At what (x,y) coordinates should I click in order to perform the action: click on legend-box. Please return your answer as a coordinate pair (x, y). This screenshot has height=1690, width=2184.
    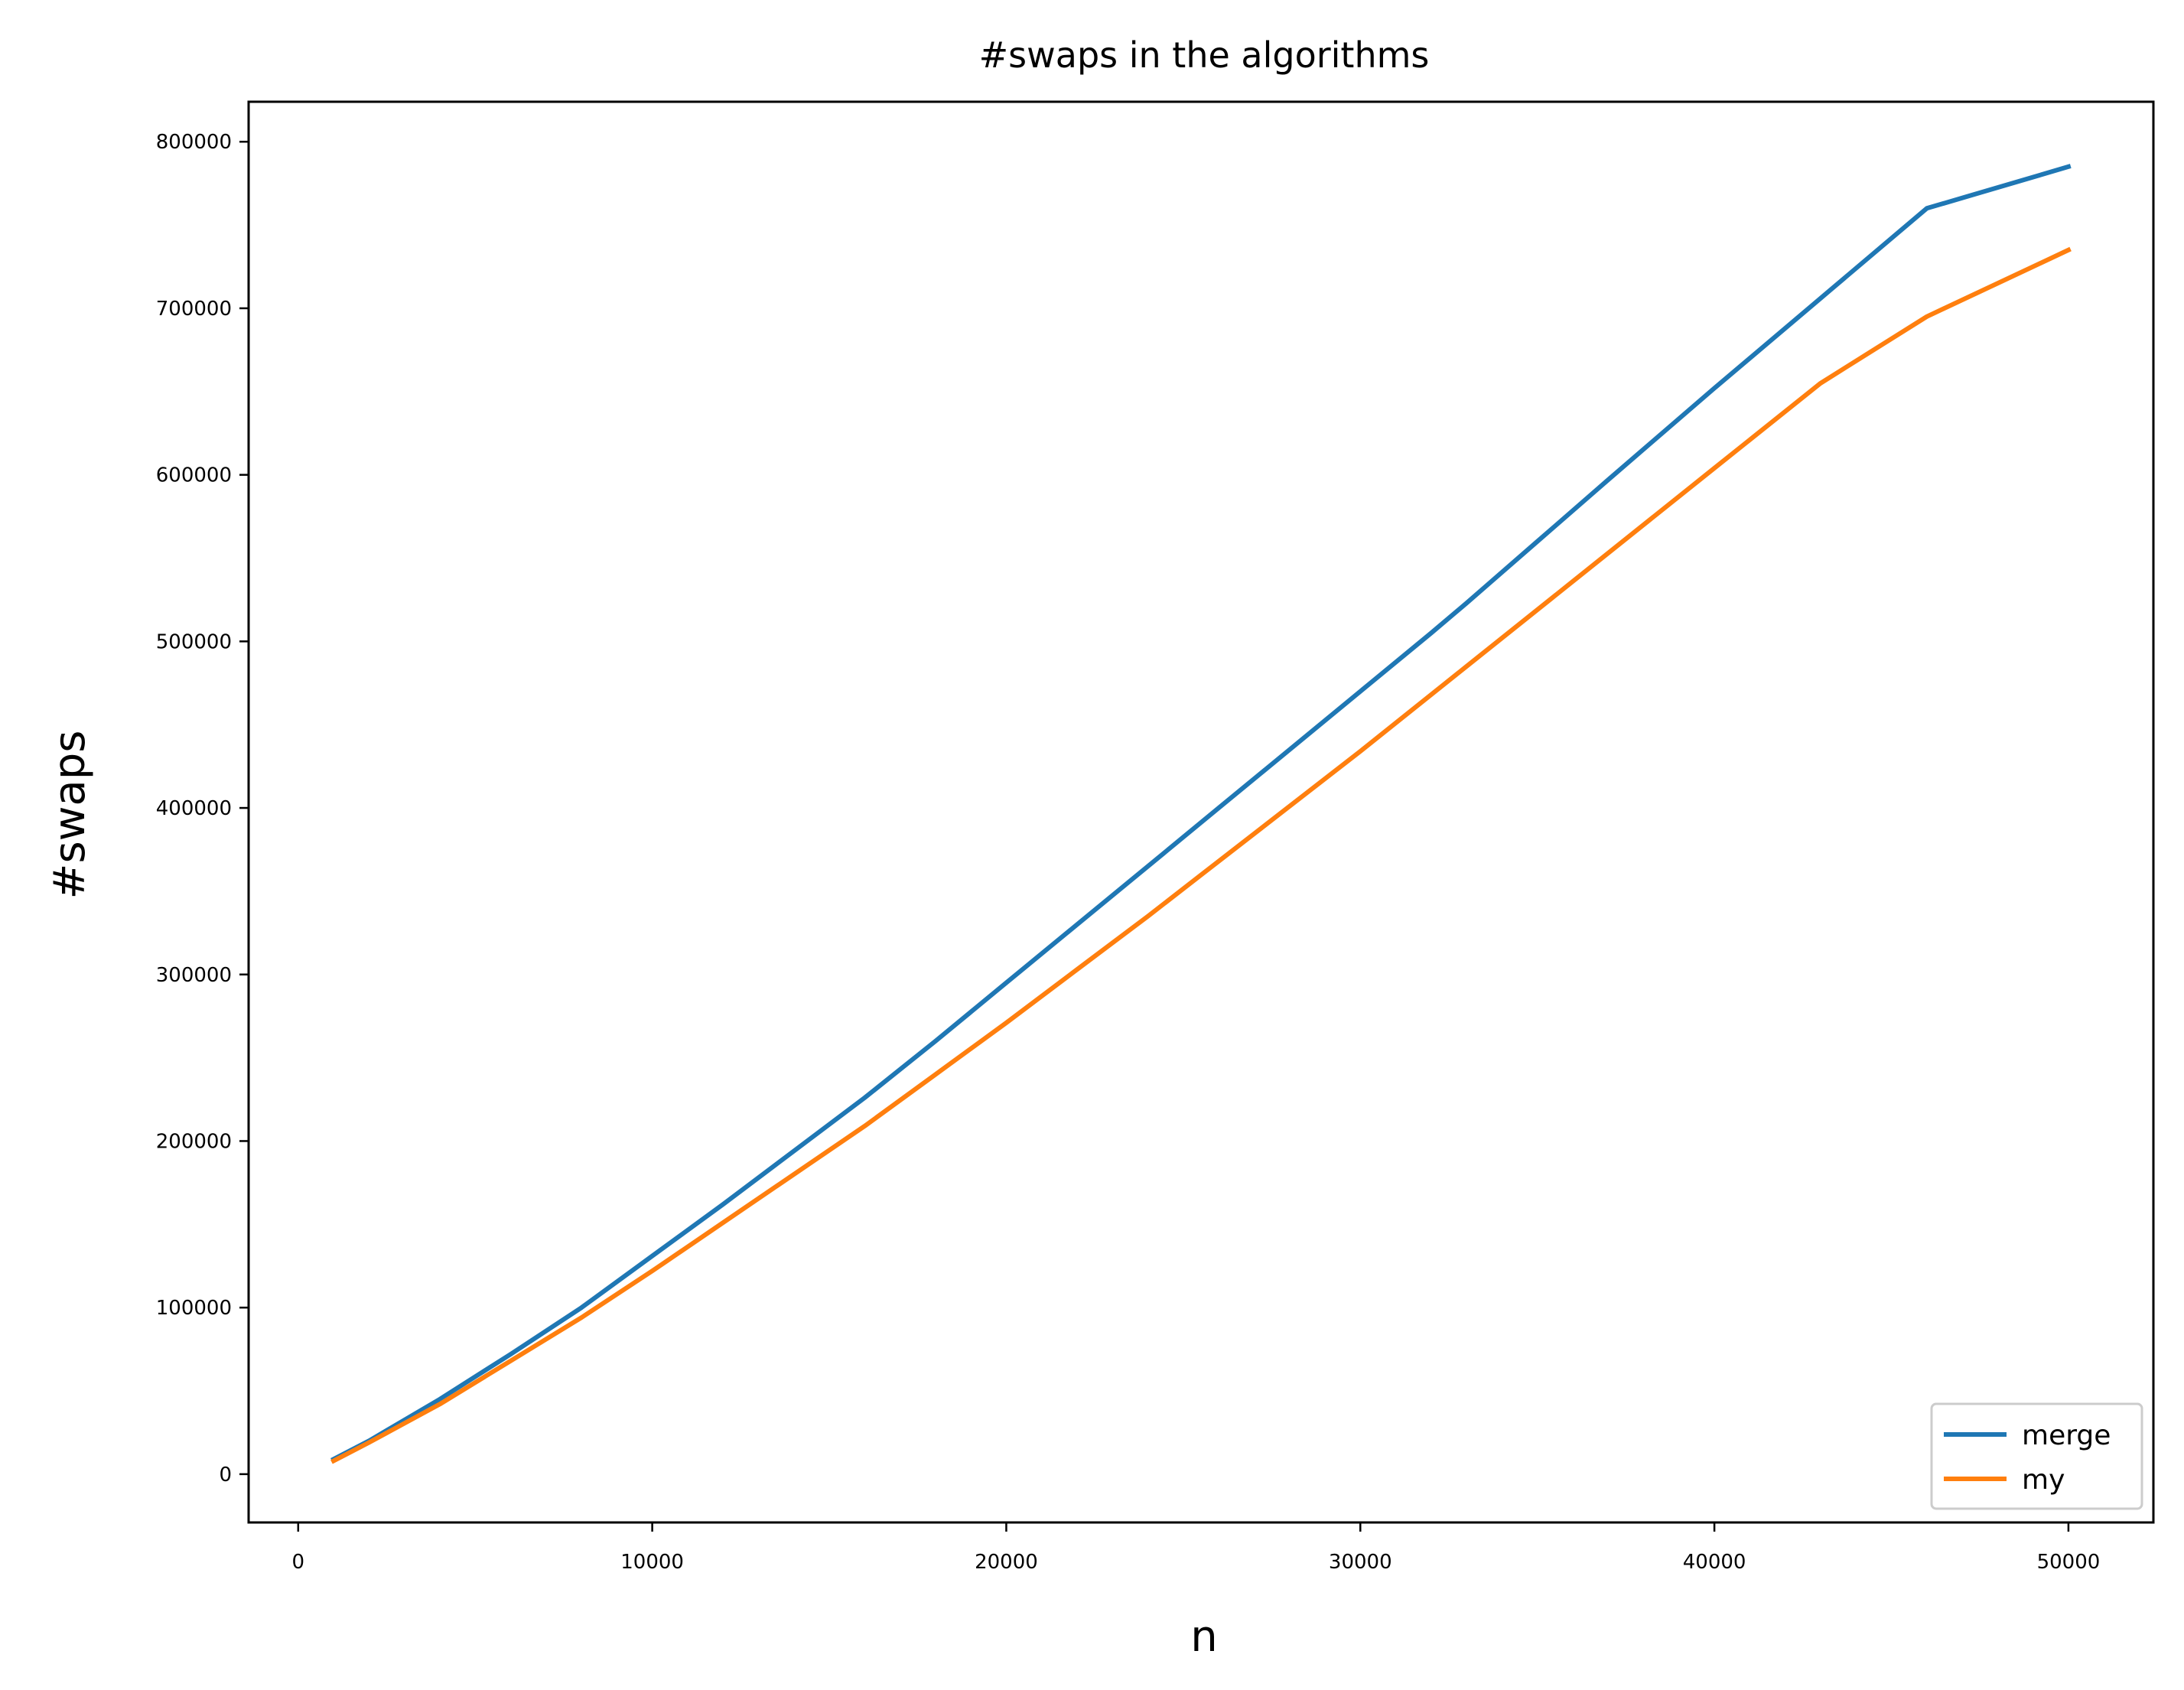
    Looking at the image, I should click on (2036, 1456).